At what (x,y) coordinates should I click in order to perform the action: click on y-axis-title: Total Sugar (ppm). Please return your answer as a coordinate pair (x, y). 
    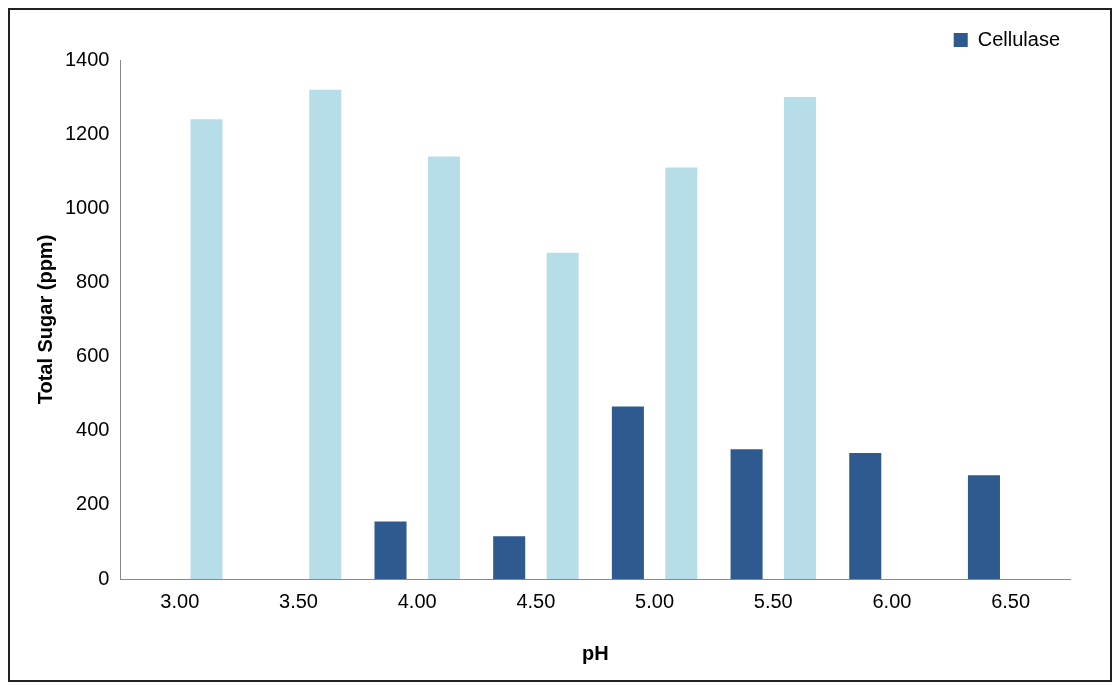
    Looking at the image, I should click on (44, 319).